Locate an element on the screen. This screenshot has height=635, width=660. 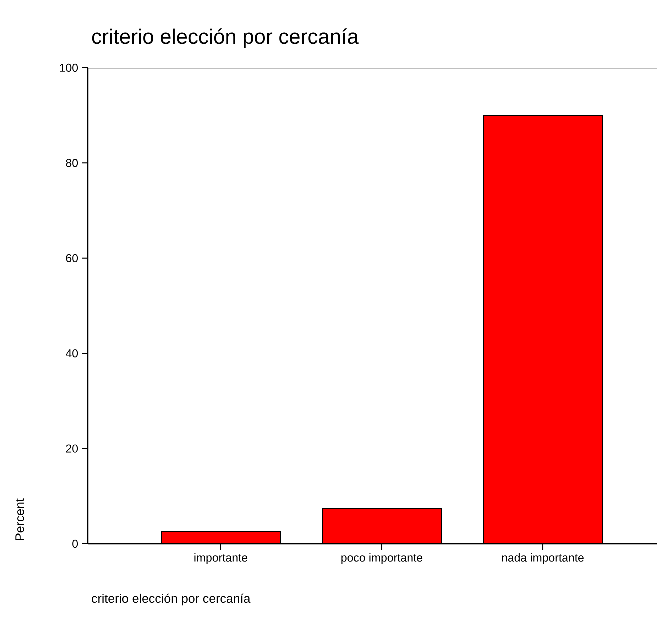
y-tick-label: 80 is located at coordinates (72, 163).